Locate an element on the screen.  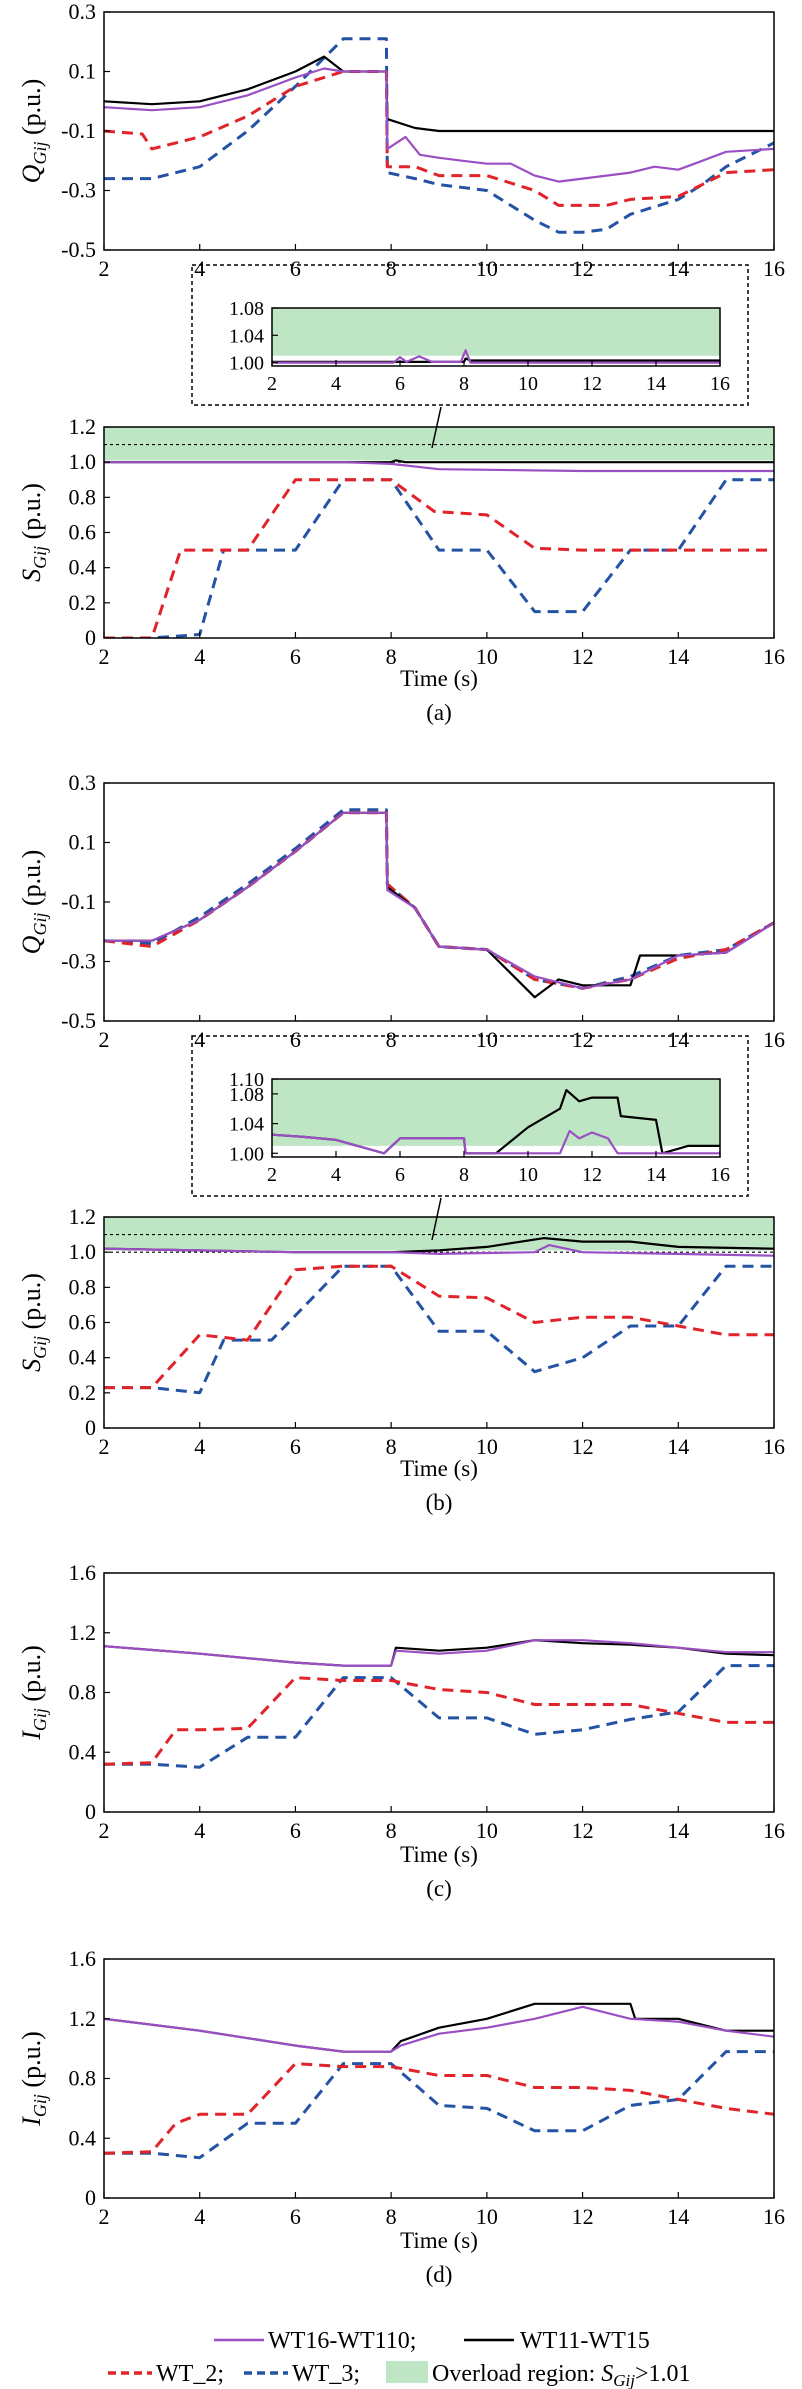
legend-overload-suffix: >1.01 is located at coordinates (663, 2374).